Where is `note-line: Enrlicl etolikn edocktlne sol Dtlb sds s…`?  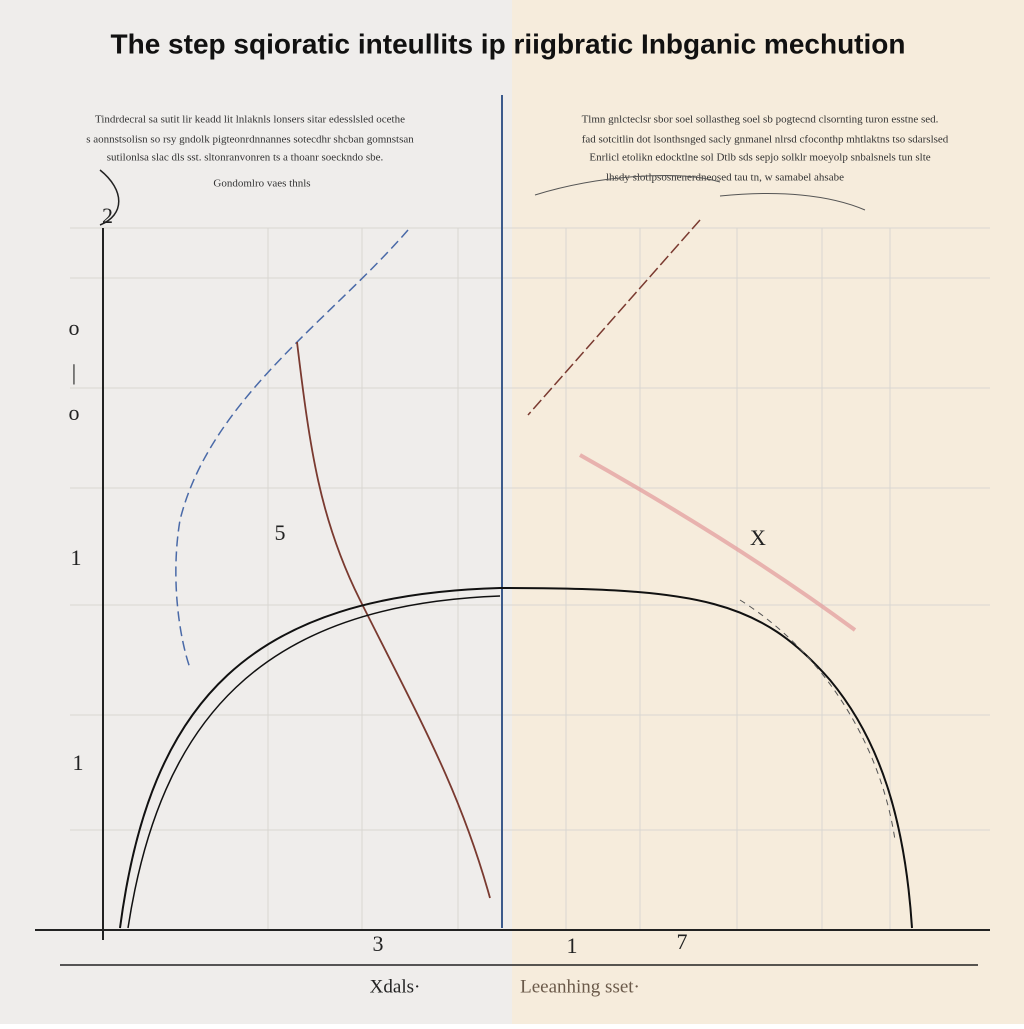 note-line: Enrlicl etolikn edocktlne sol Dtlb sds s… is located at coordinates (759, 158).